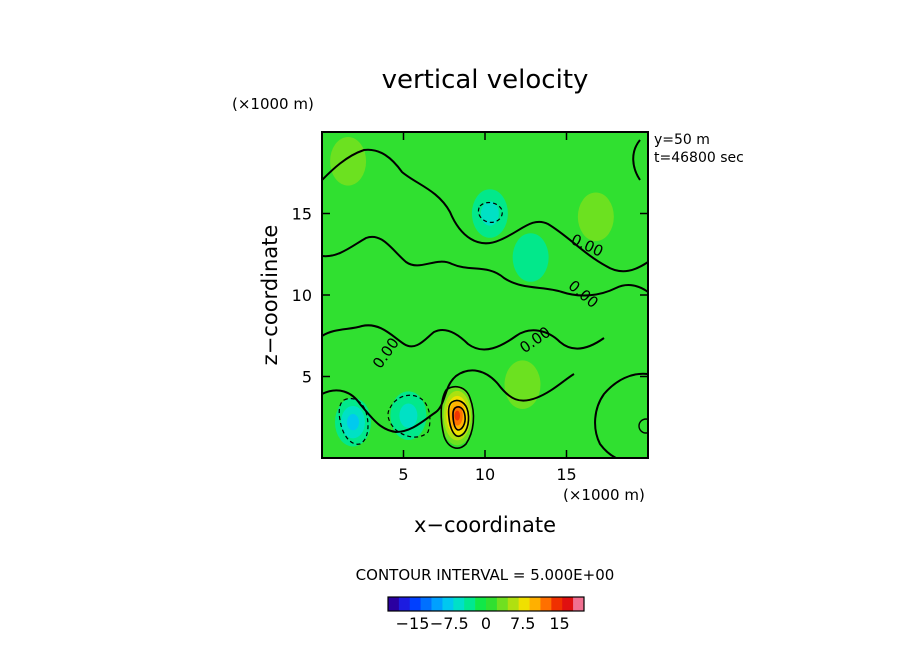 The width and height of the screenshot is (904, 654). What do you see at coordinates (302, 295) in the screenshot?
I see `y-tick-label: 10` at bounding box center [302, 295].